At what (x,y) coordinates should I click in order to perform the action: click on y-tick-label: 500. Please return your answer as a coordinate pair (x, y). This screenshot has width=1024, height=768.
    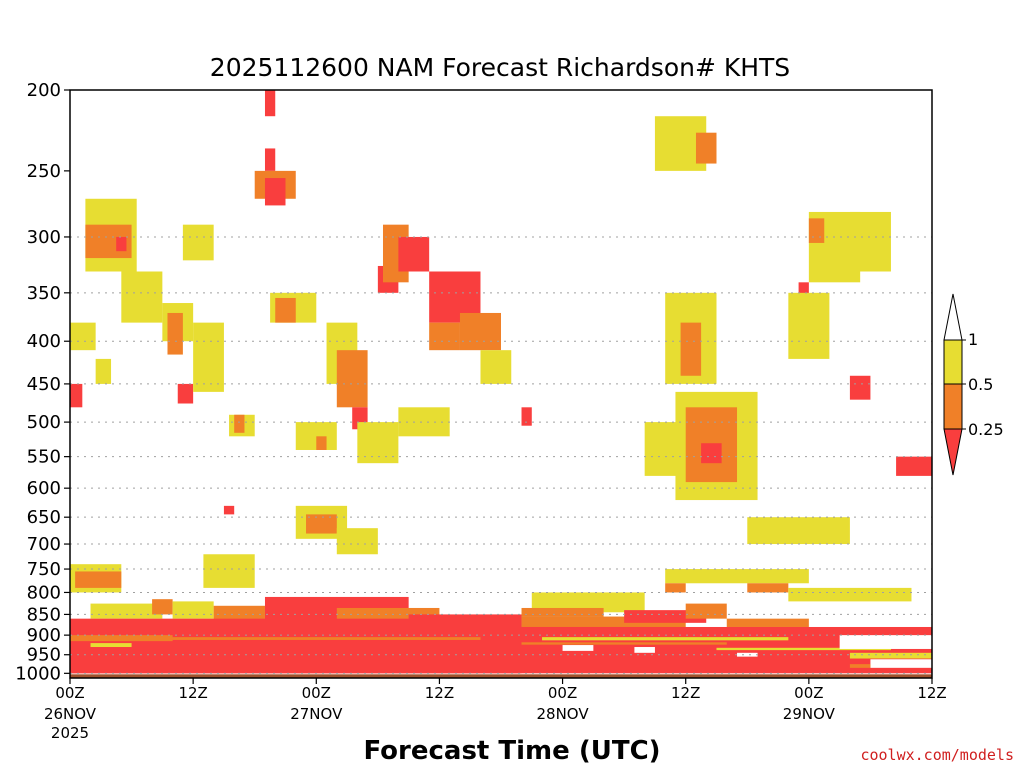
    Looking at the image, I should click on (44, 422).